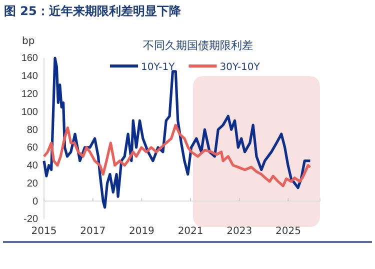 The width and height of the screenshot is (375, 269). I want to click on y-tick-label: 20, so click(32, 184).